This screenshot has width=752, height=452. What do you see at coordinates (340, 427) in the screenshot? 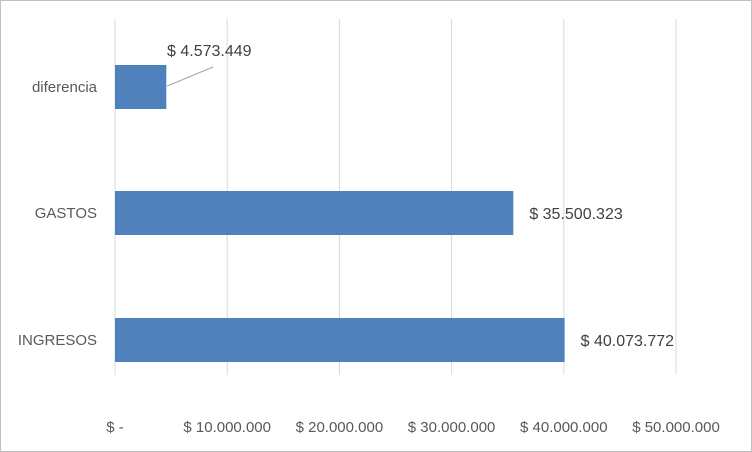
I see `x-tick-label: $ 20.000.000` at bounding box center [340, 427].